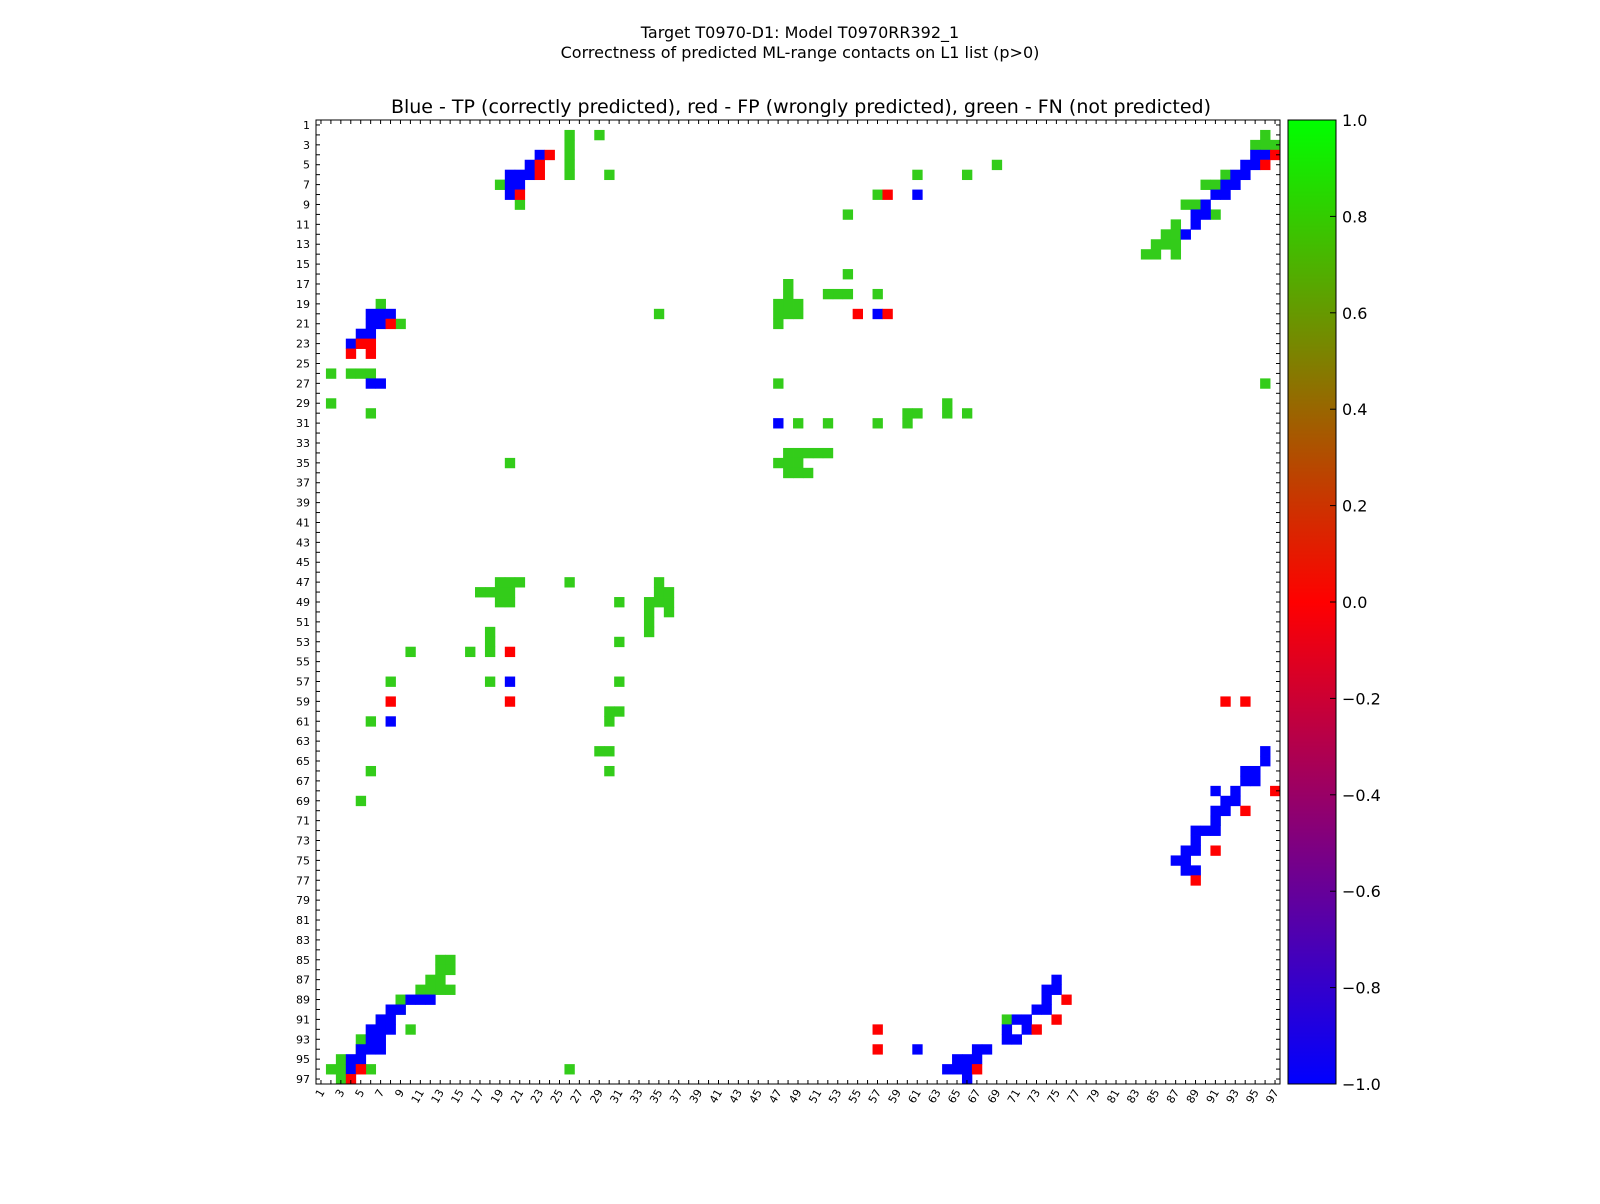 The image size is (1600, 1204). What do you see at coordinates (1213, 1096) in the screenshot?
I see `x-tick-label: 91` at bounding box center [1213, 1096].